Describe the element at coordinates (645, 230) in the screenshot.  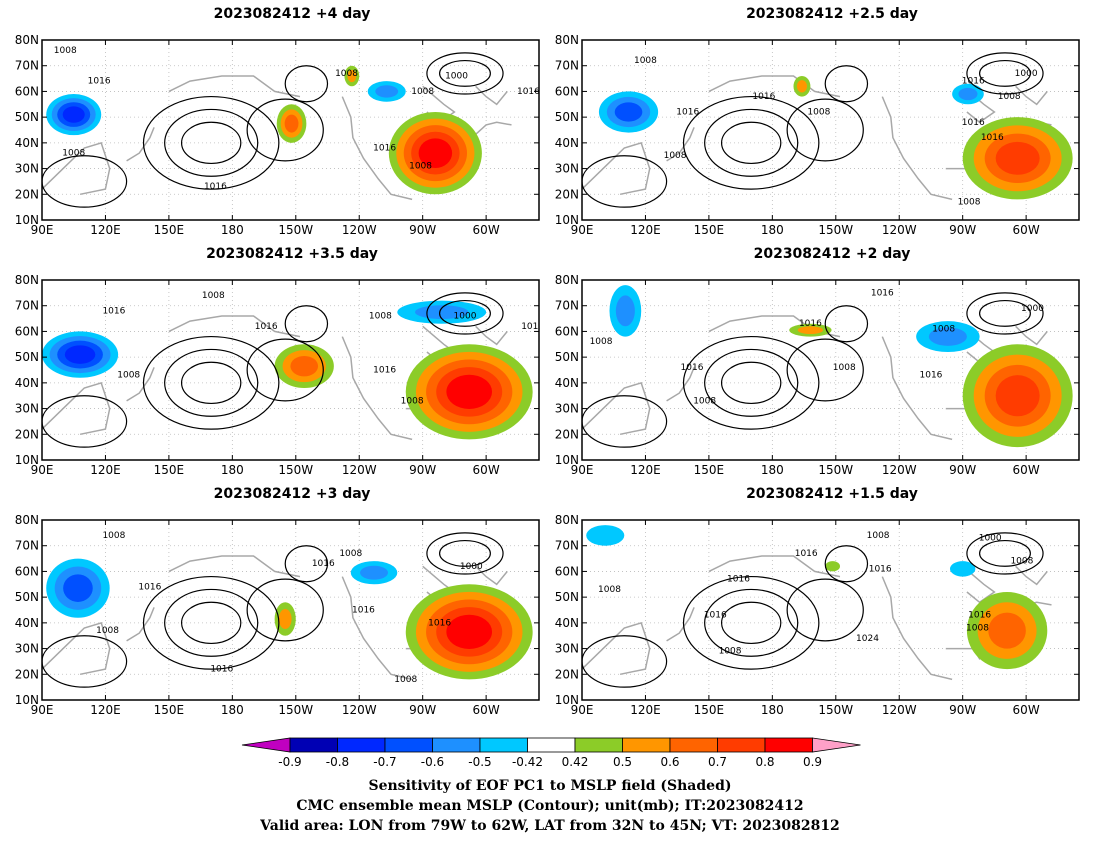
I see `x-tick-label: 120E` at that location.